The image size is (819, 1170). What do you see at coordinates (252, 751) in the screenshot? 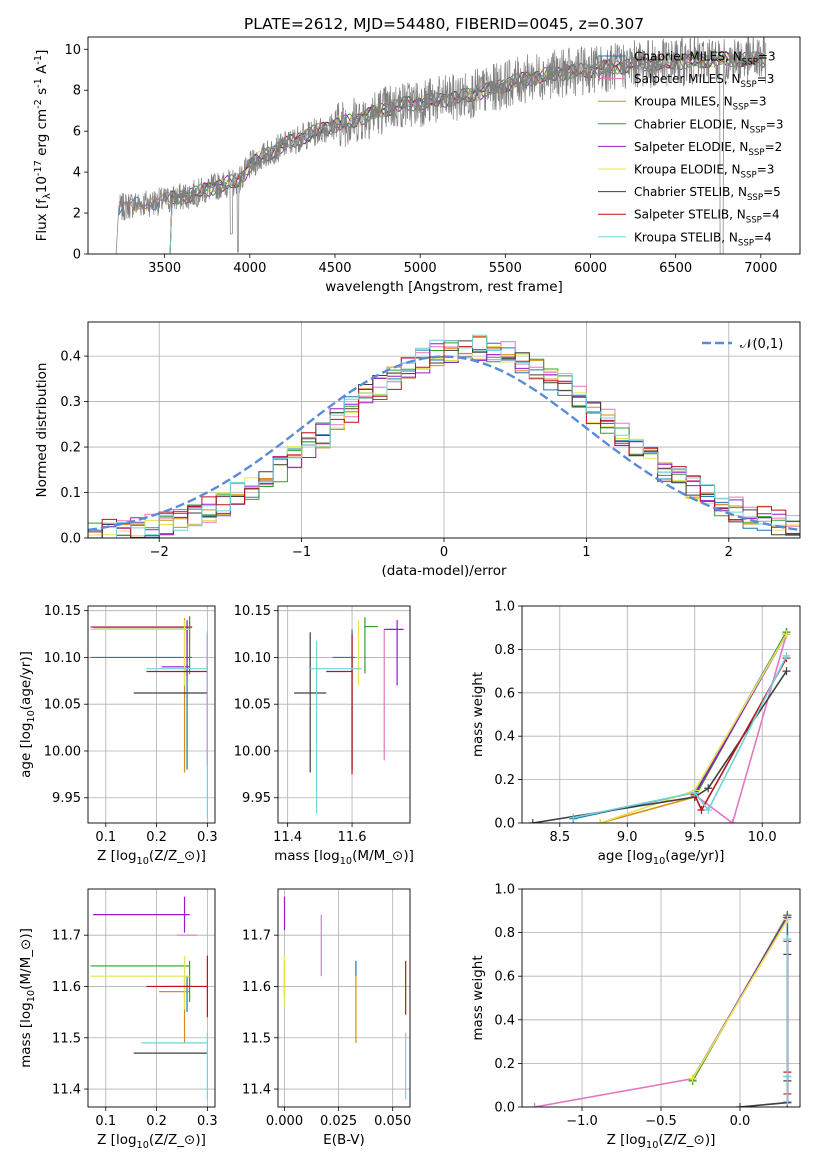
I see `y-tick-label: 10.00` at bounding box center [252, 751].